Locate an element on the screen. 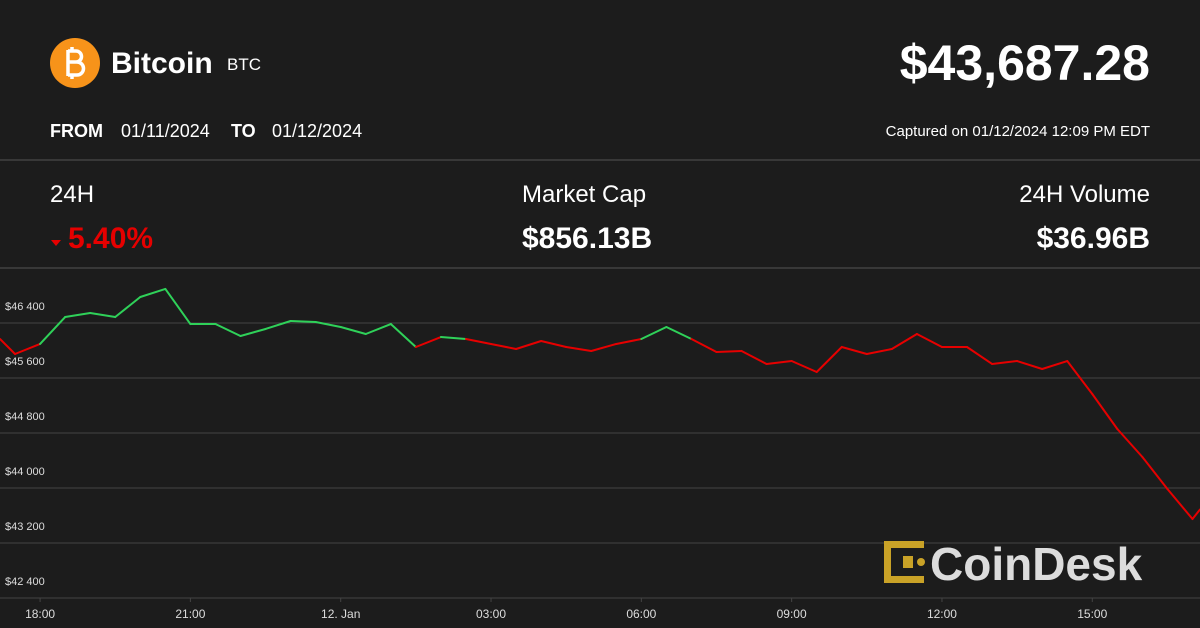 This screenshot has width=1200, height=628. x-tick-label: 18:00 is located at coordinates (40, 614).